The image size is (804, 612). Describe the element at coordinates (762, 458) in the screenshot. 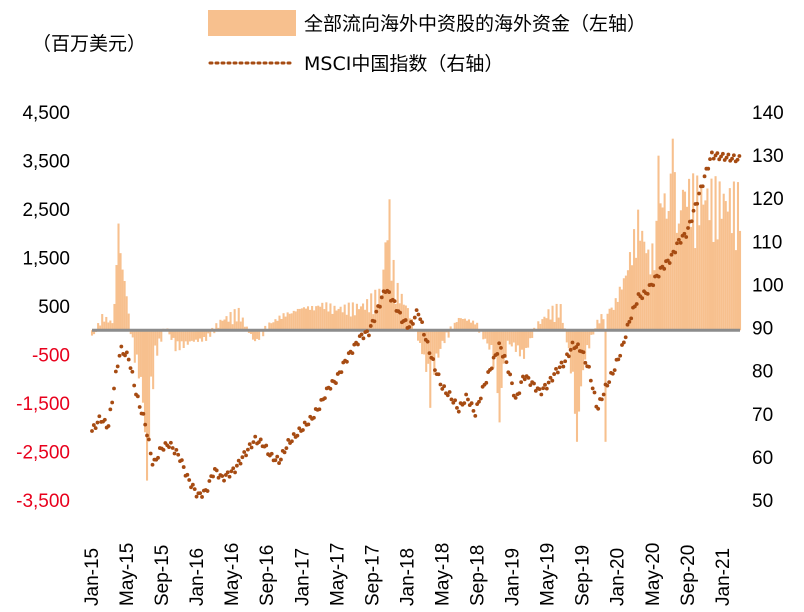

I see `y-right-tick-label: 60` at that location.